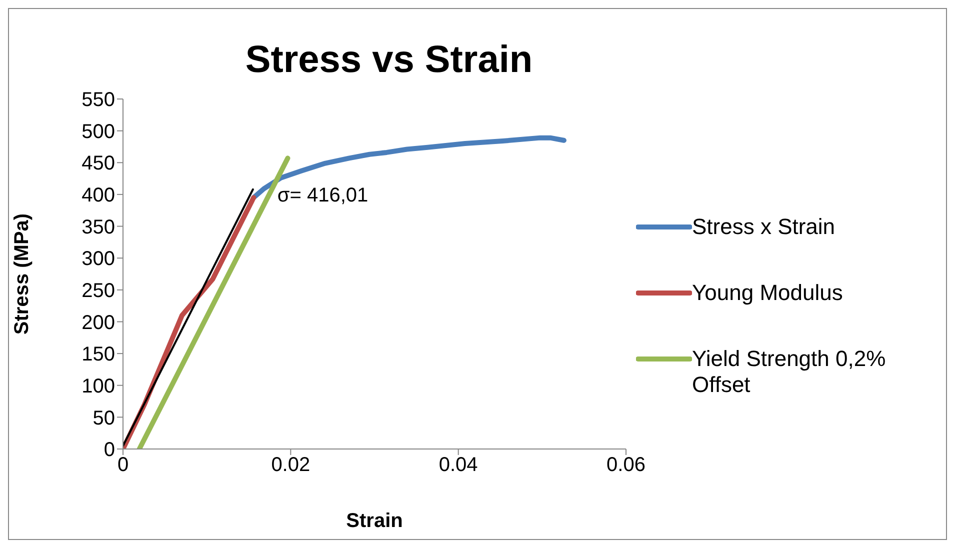  I want to click on x-axis-title: Strain, so click(374, 521).